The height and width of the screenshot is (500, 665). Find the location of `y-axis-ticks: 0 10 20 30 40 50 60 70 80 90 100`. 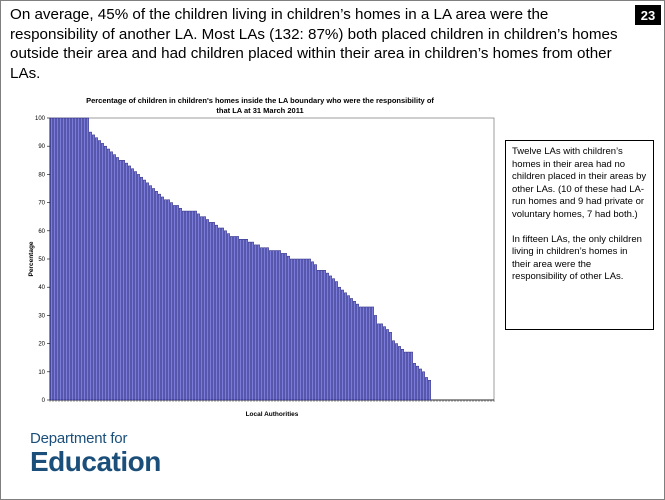

y-axis-ticks: 0 10 20 30 40 50 60 70 80 90 100 is located at coordinates (42, 260).